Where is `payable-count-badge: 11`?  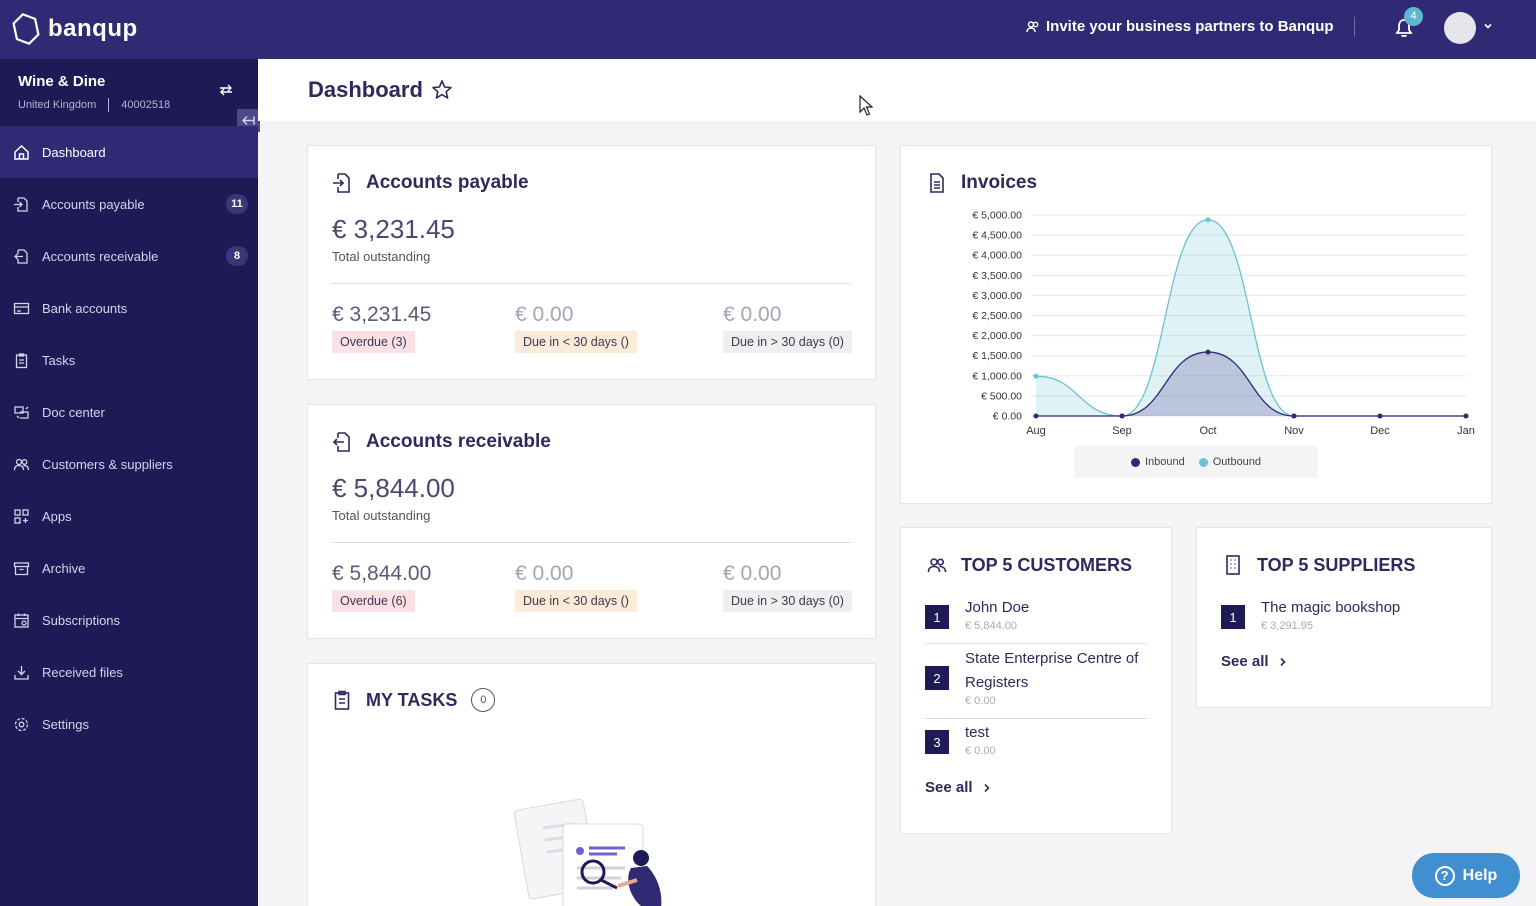
payable-count-badge: 11 is located at coordinates (237, 204).